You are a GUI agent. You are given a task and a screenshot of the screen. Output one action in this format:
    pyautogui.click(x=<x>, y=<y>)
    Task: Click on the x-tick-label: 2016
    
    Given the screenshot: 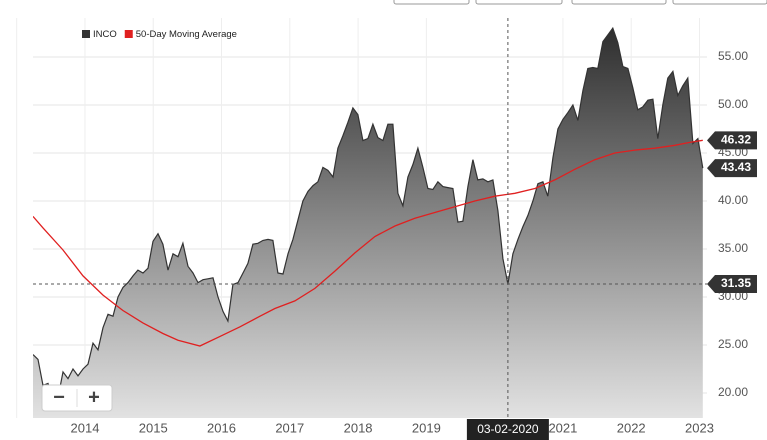 What is the action you would take?
    pyautogui.click(x=221, y=427)
    